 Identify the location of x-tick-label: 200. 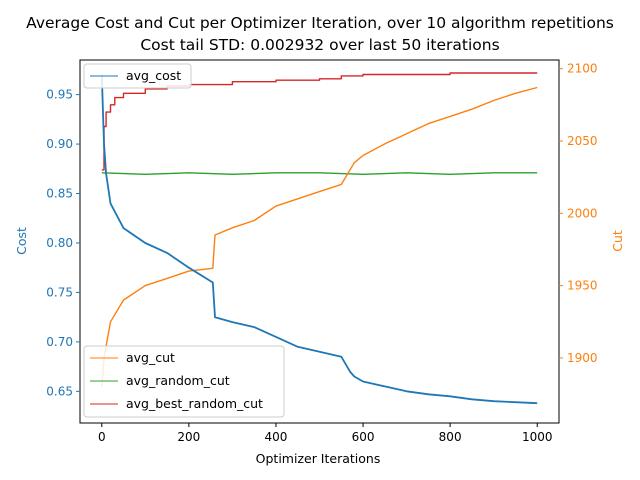
(188, 437).